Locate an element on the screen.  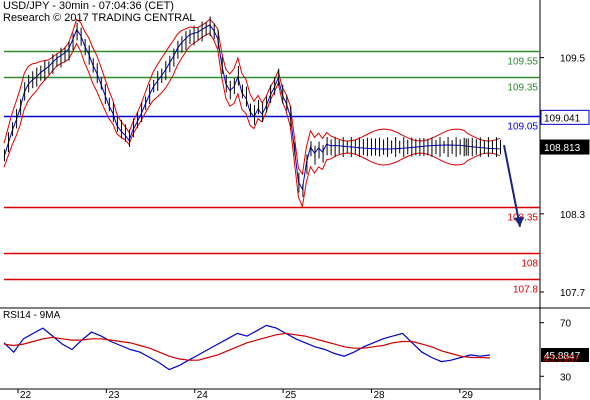
rsi-tag-box is located at coordinates (565, 355).